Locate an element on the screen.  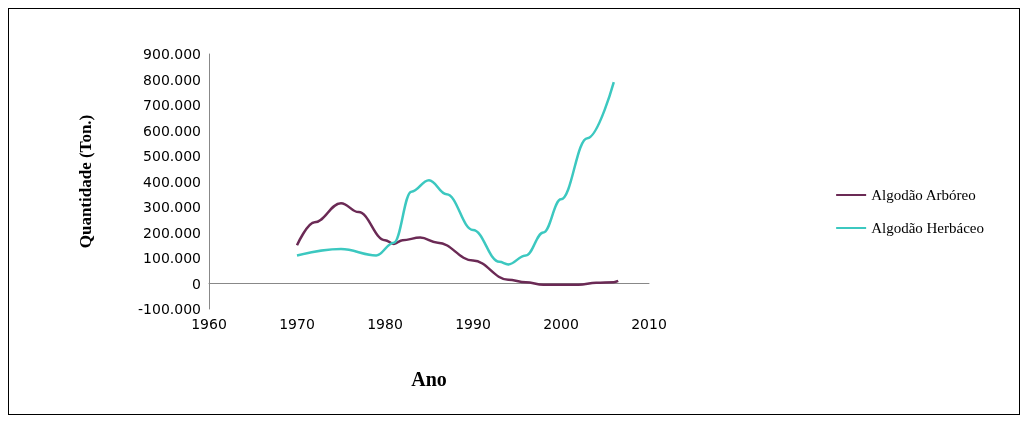
y-tick-label: 400.000 is located at coordinates (172, 181).